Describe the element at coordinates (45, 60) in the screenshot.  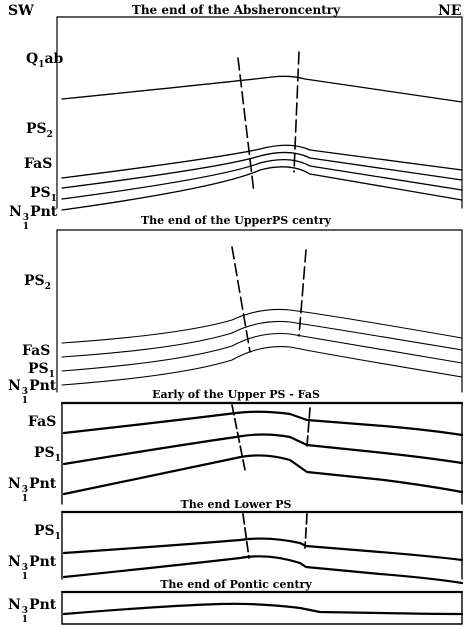
I see `label-q1ab: Q1ab` at that location.